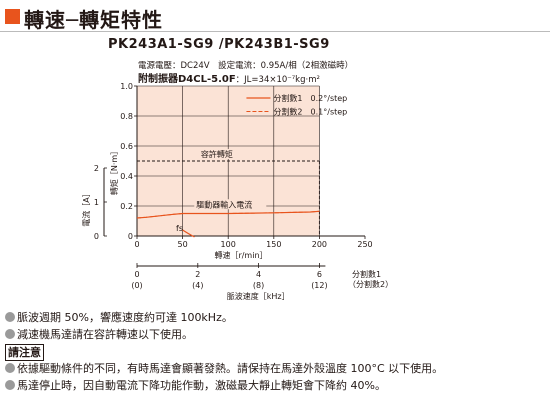  I want to click on x-tick-label: 150, so click(273, 244).